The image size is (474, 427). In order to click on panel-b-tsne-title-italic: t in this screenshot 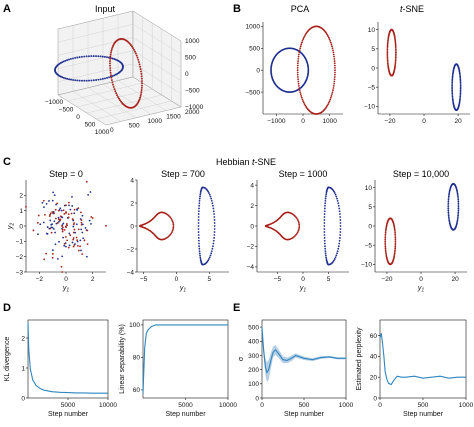, I will do `click(401, 9)`.